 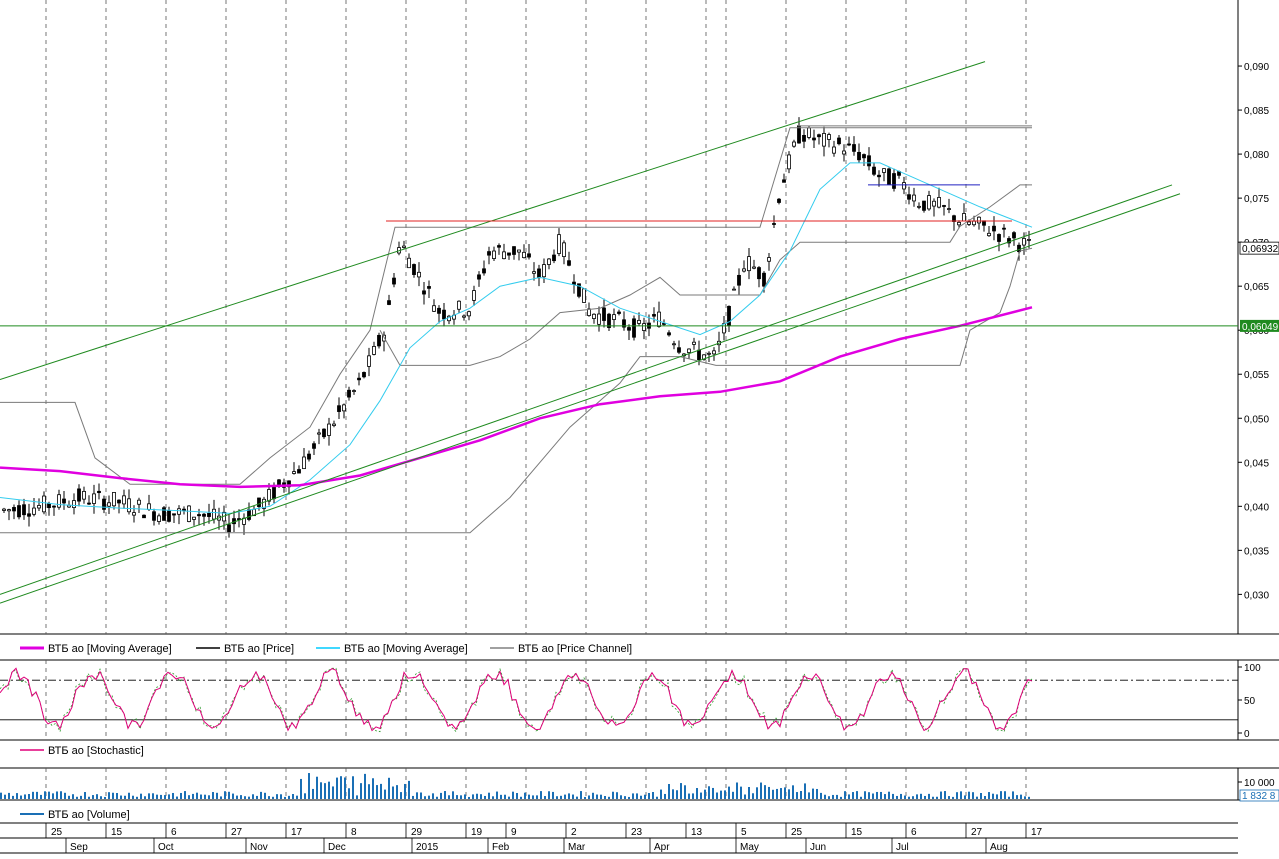 I want to click on last-price-label: 0,06932, so click(x=1260, y=249).